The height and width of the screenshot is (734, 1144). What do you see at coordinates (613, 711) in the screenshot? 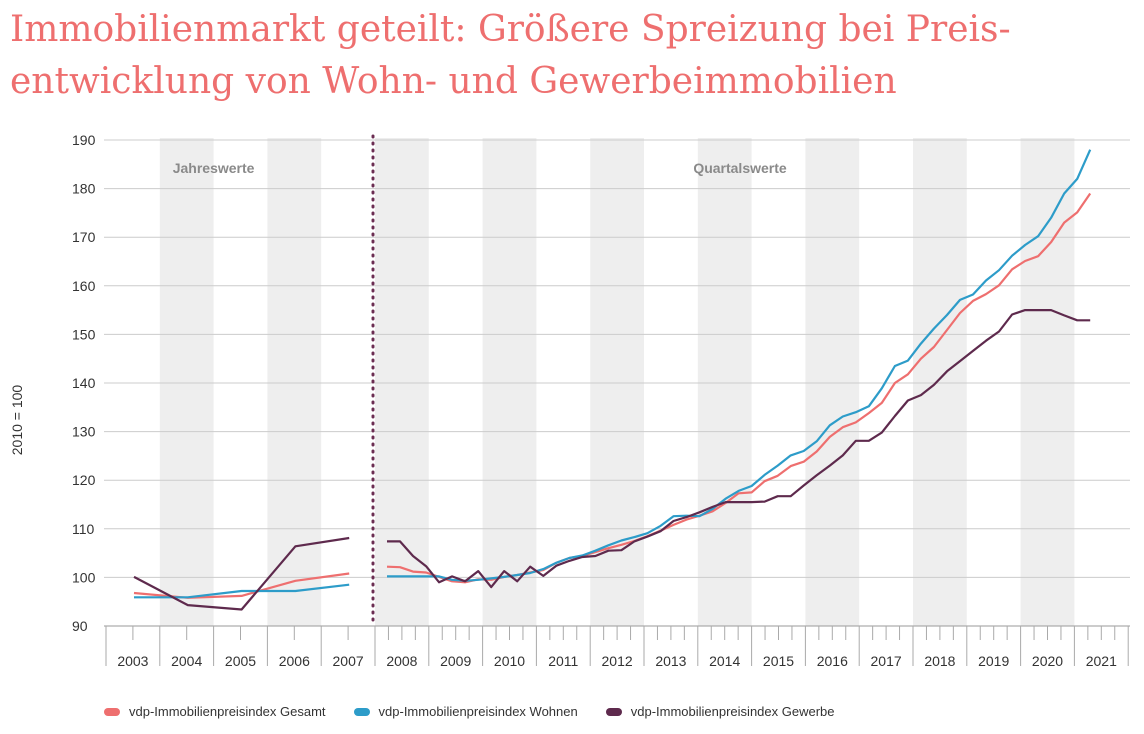
I see `legend-swatch-gewerbe` at bounding box center [613, 711].